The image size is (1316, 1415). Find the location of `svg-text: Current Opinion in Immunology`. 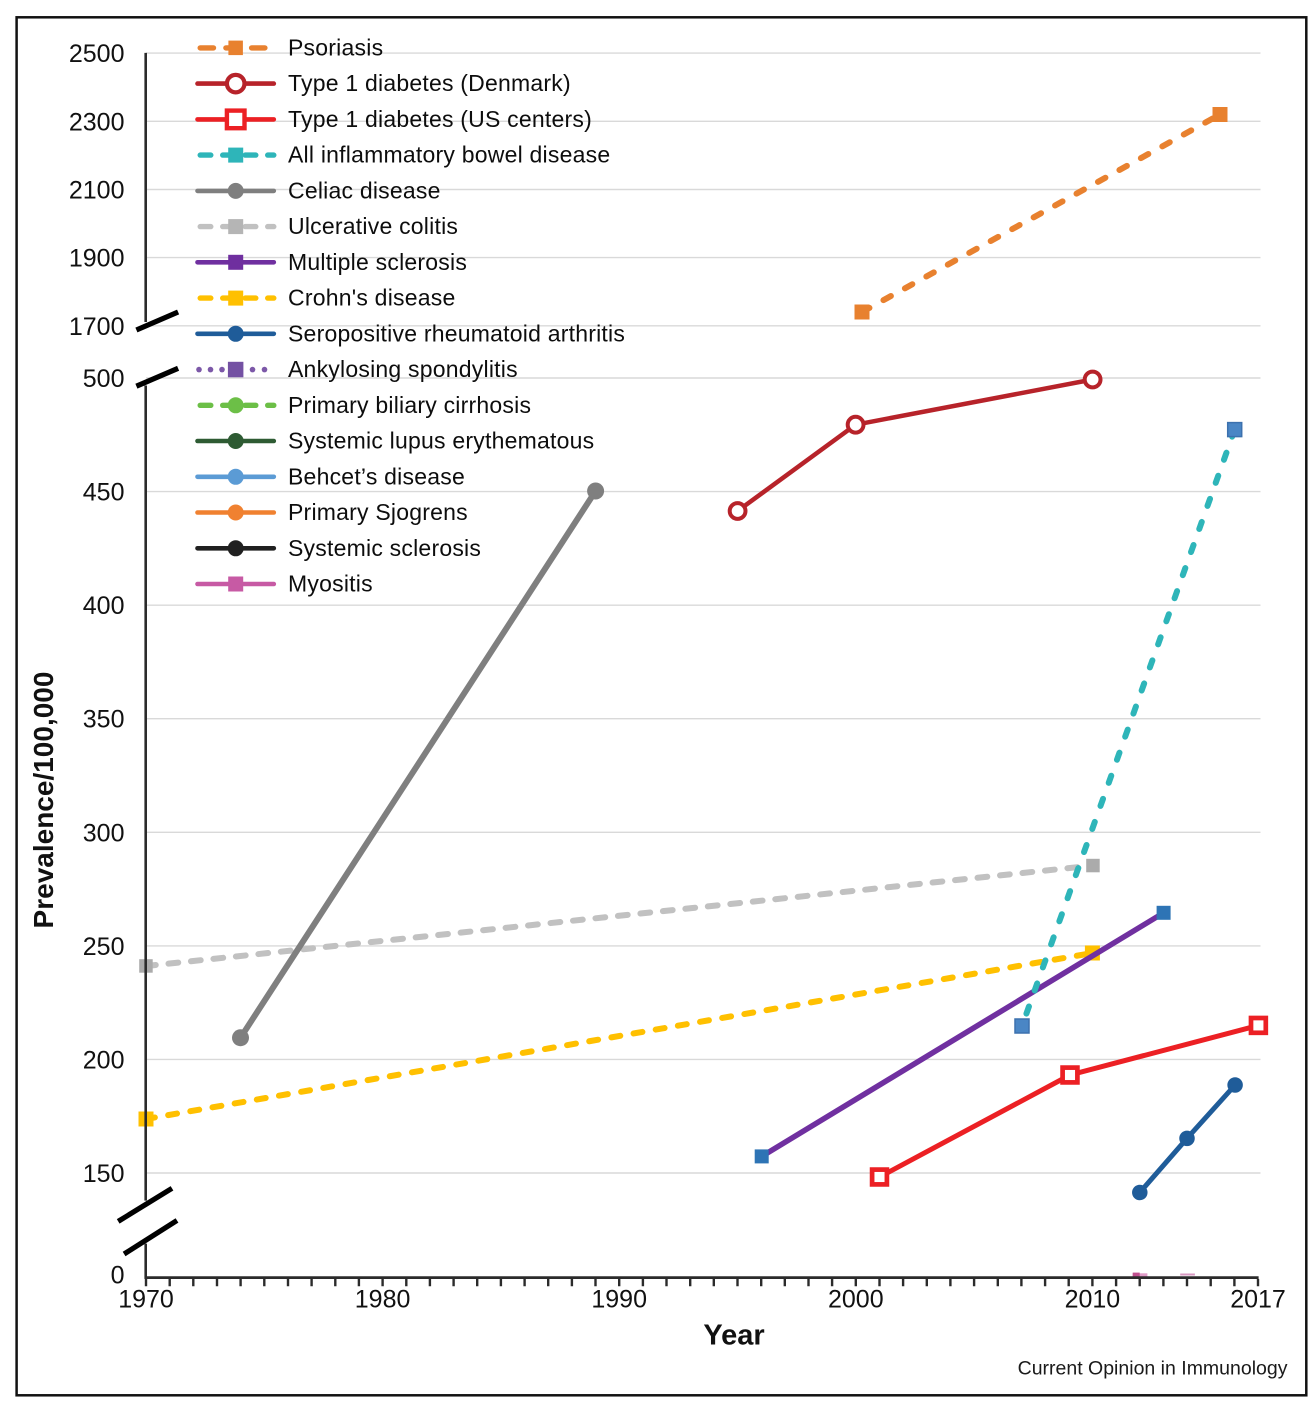

svg-text: Current Opinion in Immunology is located at coordinates (1153, 1369).